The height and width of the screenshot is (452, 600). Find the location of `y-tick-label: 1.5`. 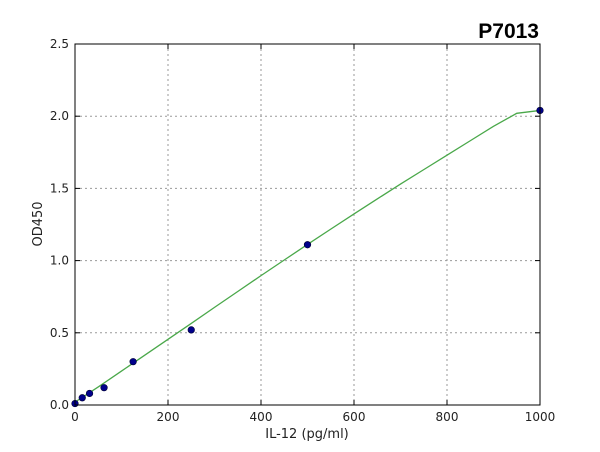

y-tick-label: 1.5 is located at coordinates (59, 188).